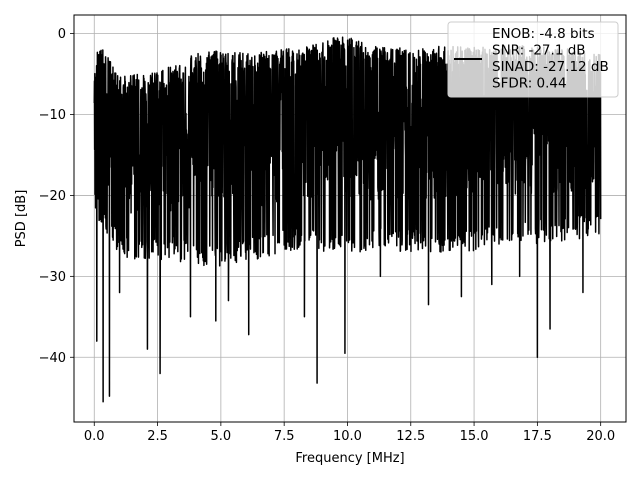  What do you see at coordinates (347, 436) in the screenshot?
I see `x-tick-label: 10.0` at bounding box center [347, 436].